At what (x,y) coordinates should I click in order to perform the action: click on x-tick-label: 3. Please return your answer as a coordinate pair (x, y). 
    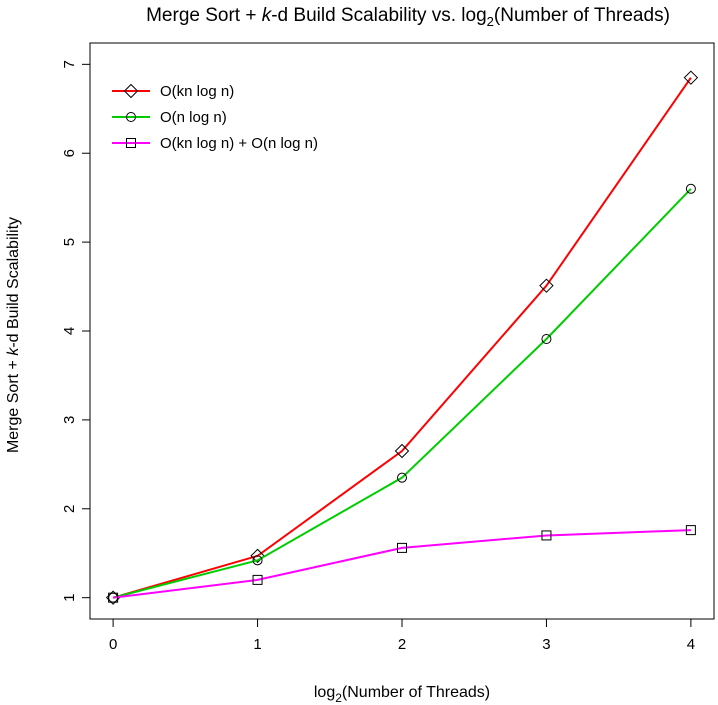
    Looking at the image, I should click on (546, 644).